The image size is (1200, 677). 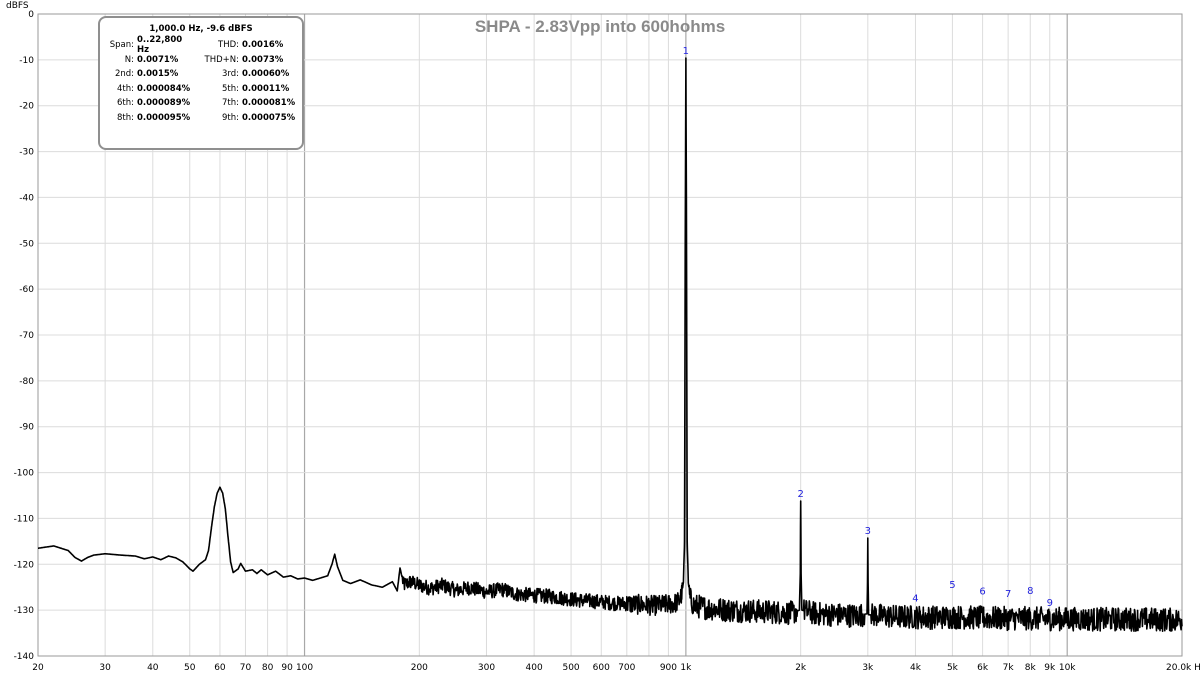 I want to click on y-tick-label: -30, so click(x=26, y=153).